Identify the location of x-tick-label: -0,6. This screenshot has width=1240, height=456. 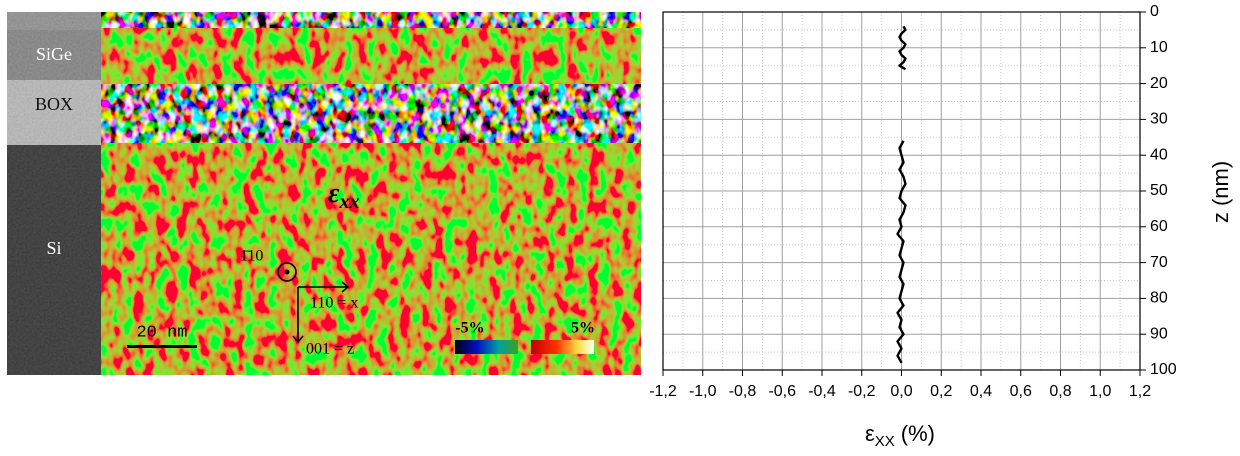
(782, 391).